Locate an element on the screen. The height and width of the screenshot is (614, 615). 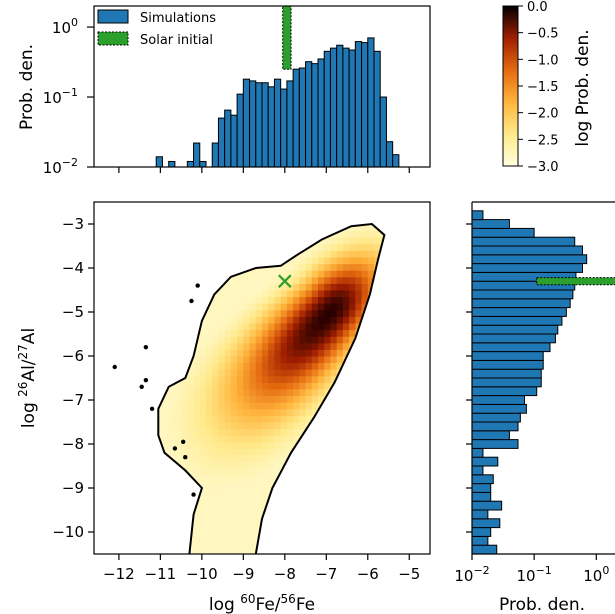
top-histogram-bars is located at coordinates (277, 86).